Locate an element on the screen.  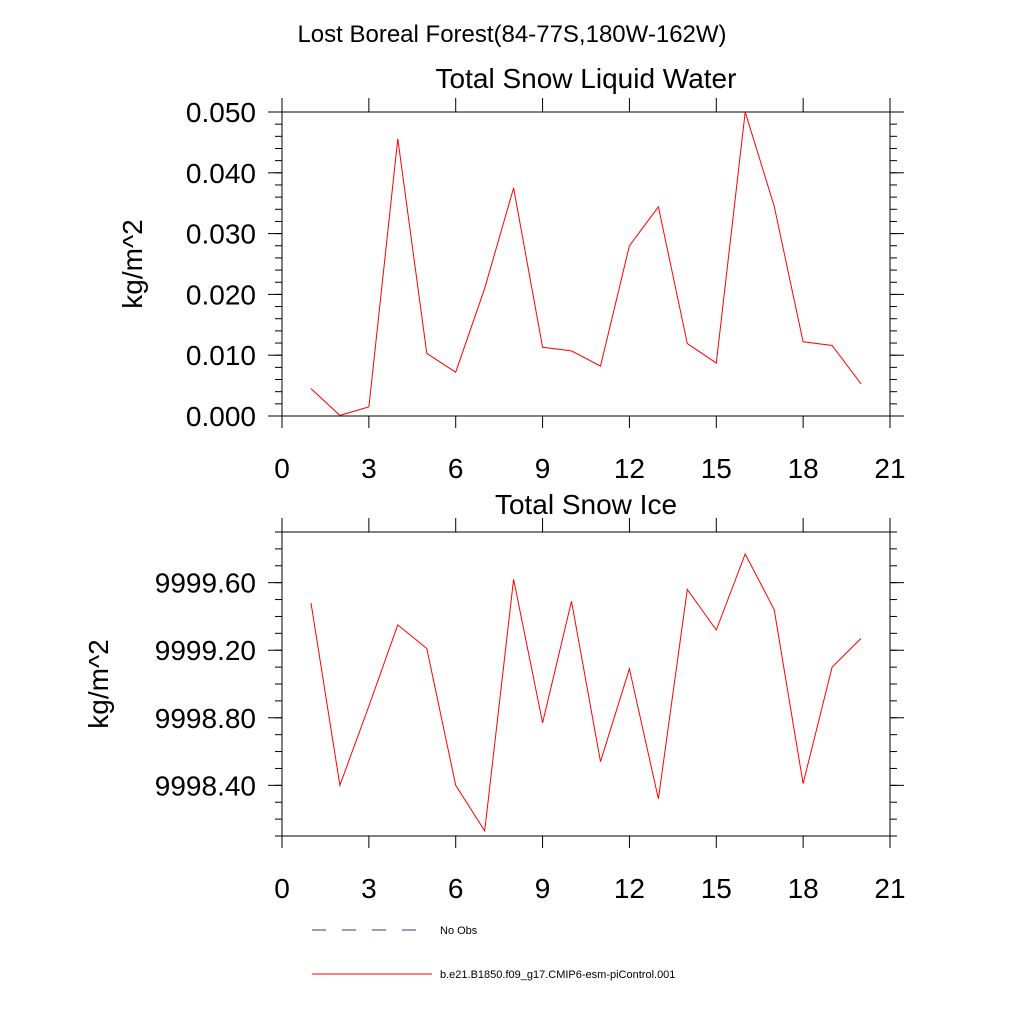
series-line is located at coordinates (586, 692).